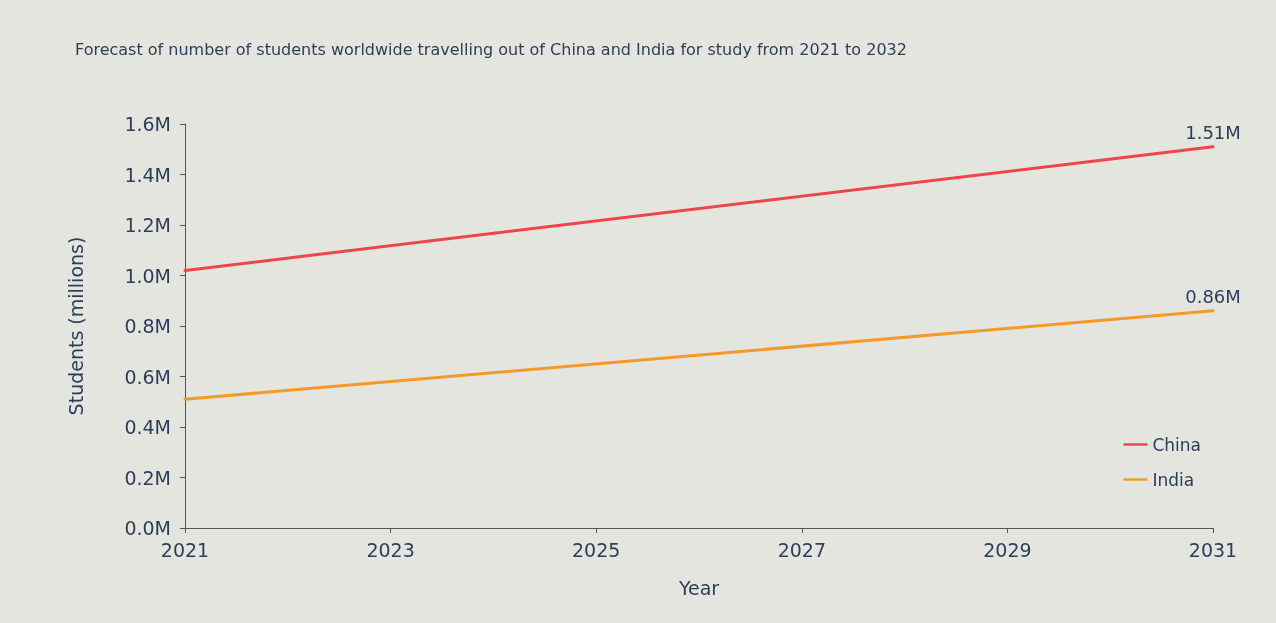 The width and height of the screenshot is (1276, 623). What do you see at coordinates (1213, 133) in the screenshot?
I see `data-label: 1.51M` at bounding box center [1213, 133].